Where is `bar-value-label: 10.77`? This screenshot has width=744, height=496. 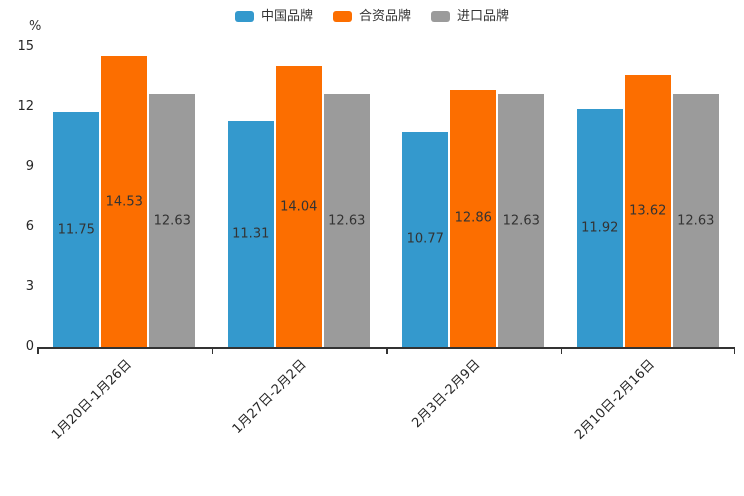
bar-value-label: 10.77 is located at coordinates (425, 239).